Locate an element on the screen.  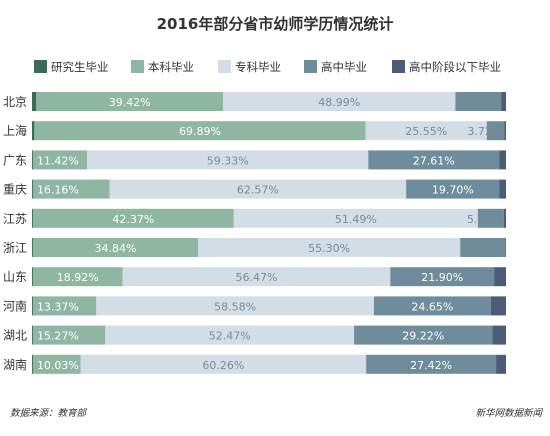
value-label-3-3: 19.70% is located at coordinates (453, 190).